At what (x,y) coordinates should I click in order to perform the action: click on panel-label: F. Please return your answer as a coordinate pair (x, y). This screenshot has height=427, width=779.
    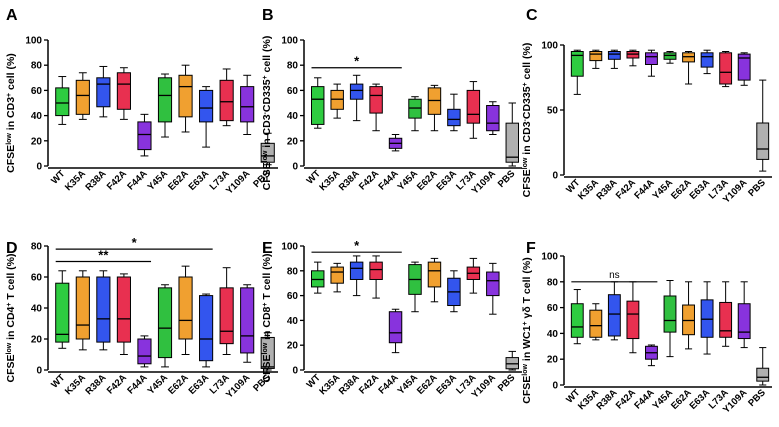
    Looking at the image, I should click on (531, 248).